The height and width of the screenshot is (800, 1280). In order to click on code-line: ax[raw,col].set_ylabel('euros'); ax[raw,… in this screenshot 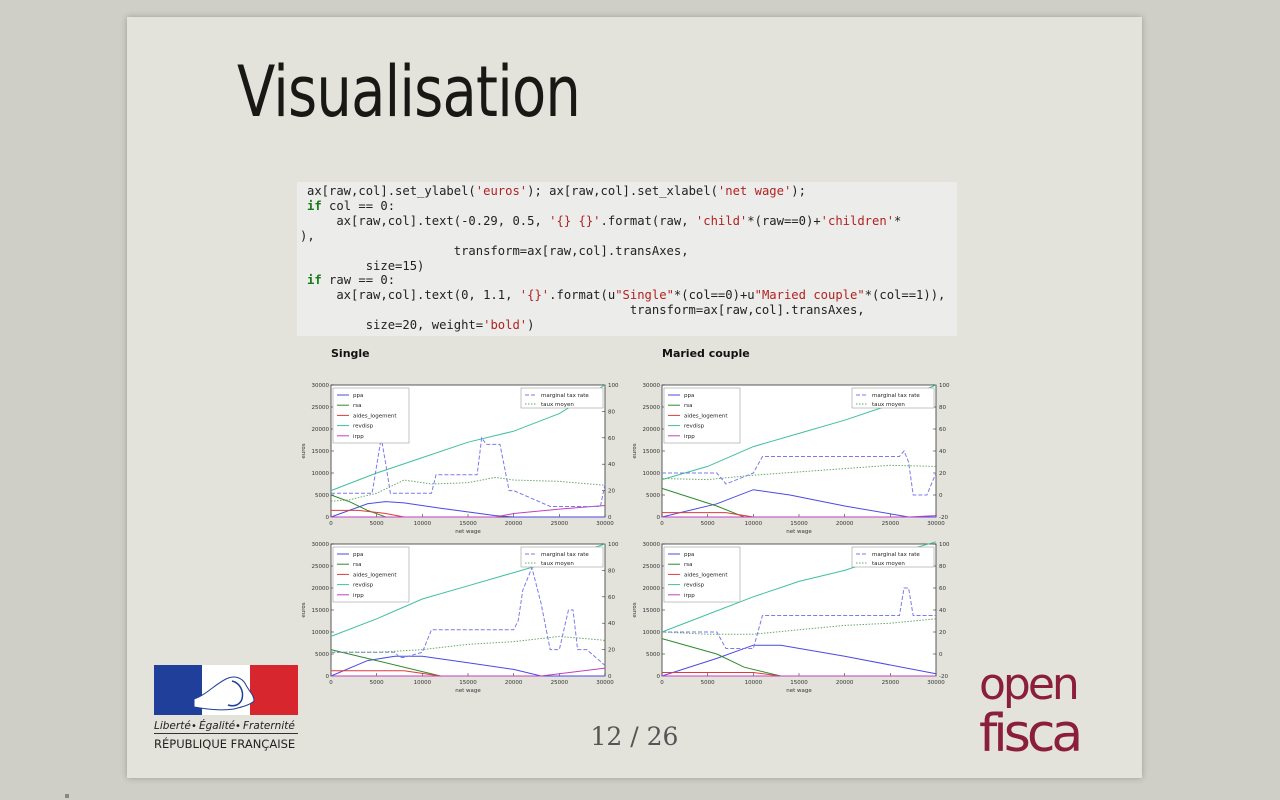, I will do `click(556, 191)`.